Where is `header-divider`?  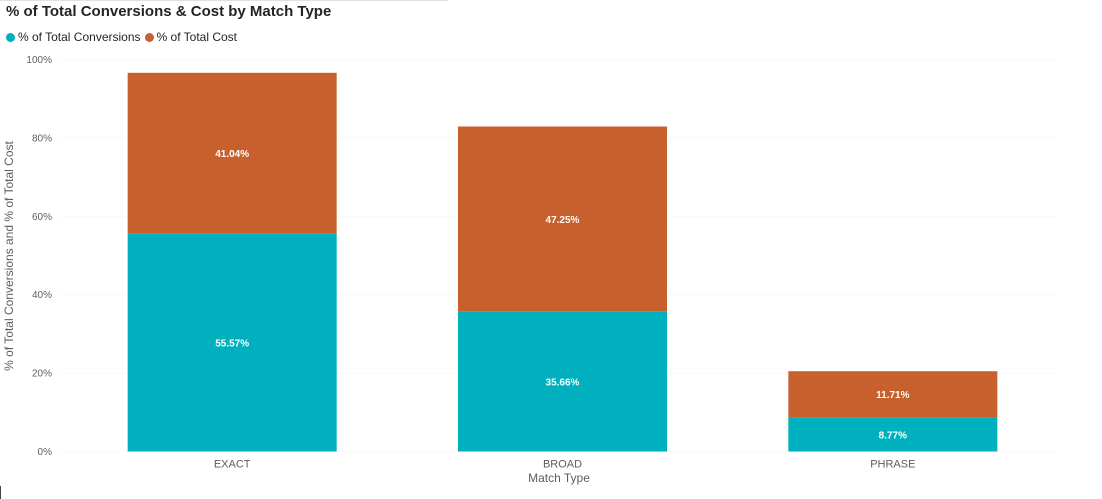 header-divider is located at coordinates (224, 0).